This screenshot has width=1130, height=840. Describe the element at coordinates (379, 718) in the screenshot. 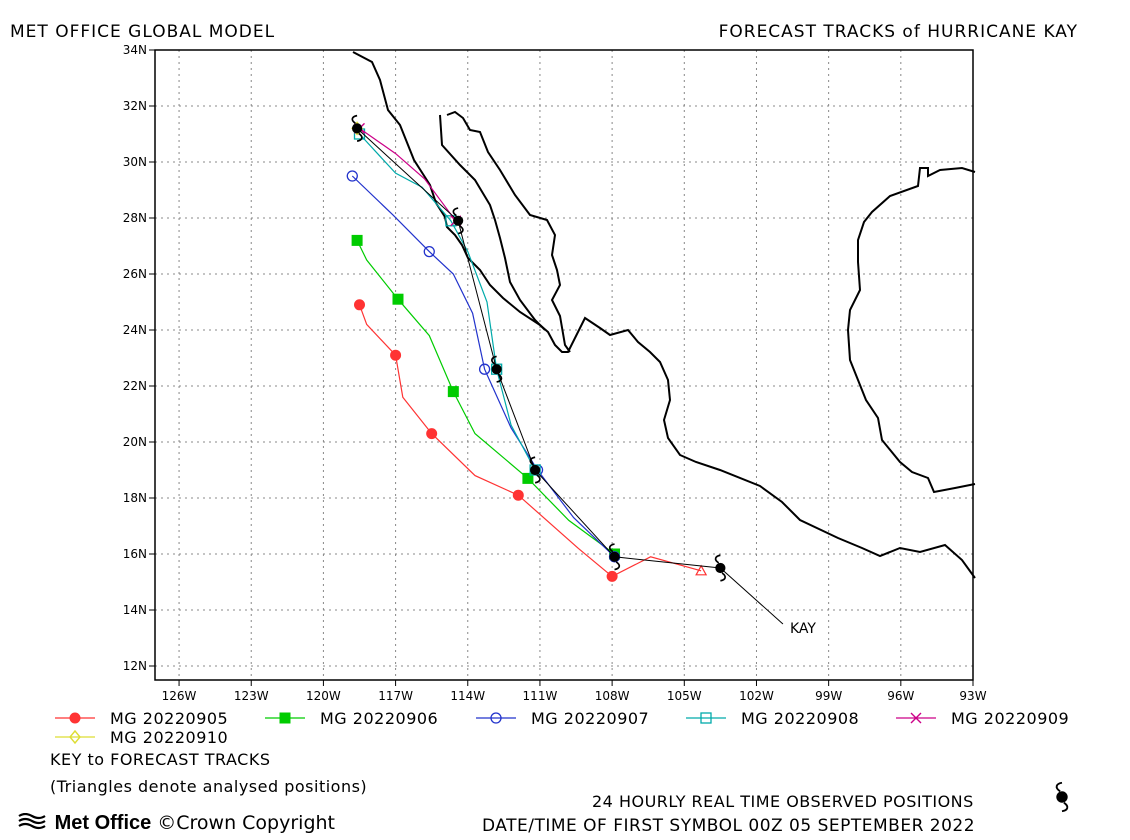

I see `legend-label: MG 20220906` at that location.